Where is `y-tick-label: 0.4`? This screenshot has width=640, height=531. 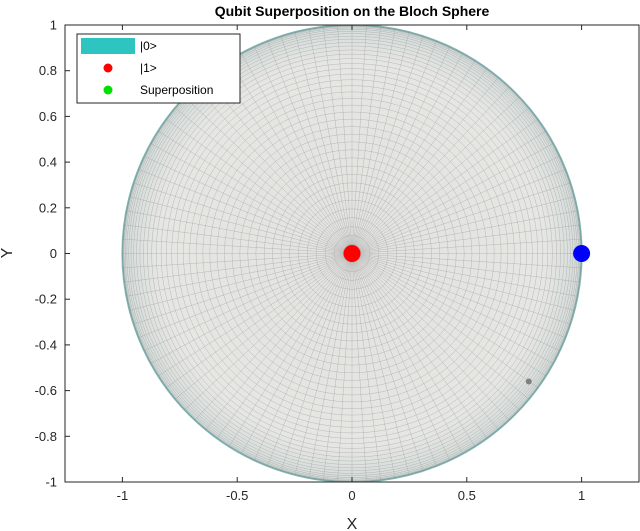 y-tick-label: 0.4 is located at coordinates (48, 162).